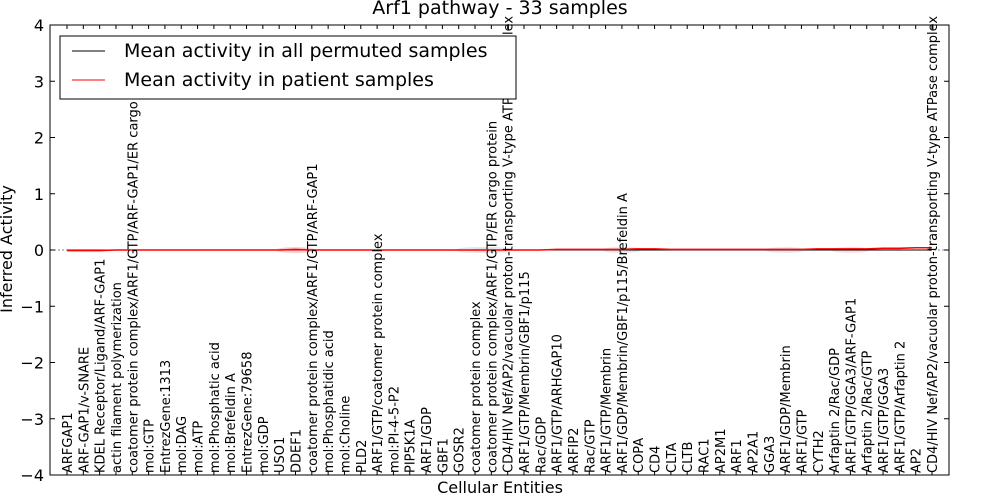 The width and height of the screenshot is (1000, 500). I want to click on category-label: CLTA, so click(672, 458).